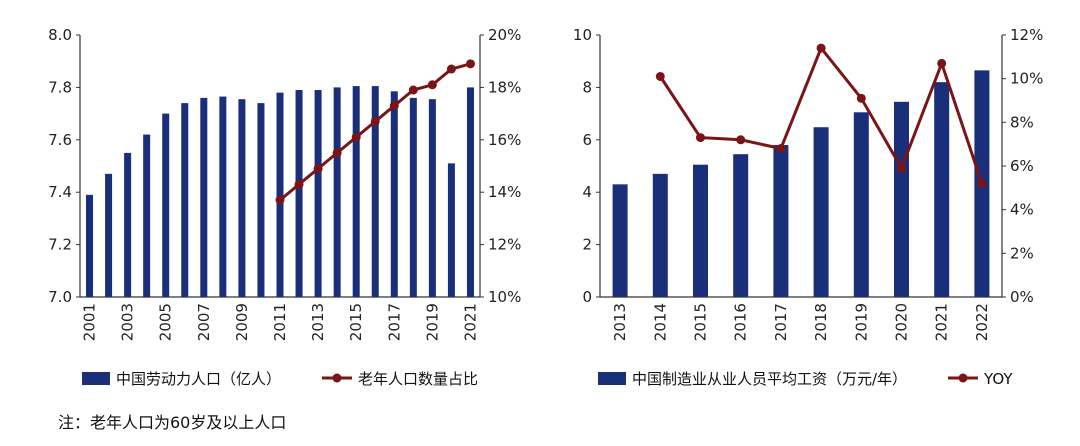  What do you see at coordinates (198, 379) in the screenshot?
I see `legend-bar-label: 中国劳动力人口（亿人）` at bounding box center [198, 379].